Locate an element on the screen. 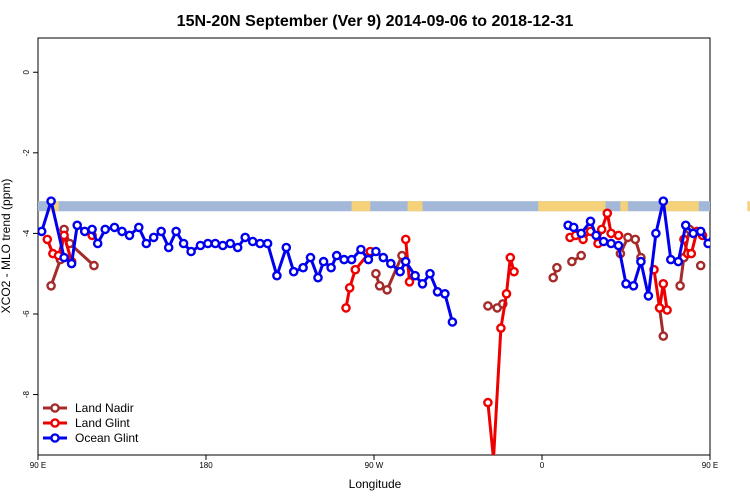  ocean-band is located at coordinates (374, 206).